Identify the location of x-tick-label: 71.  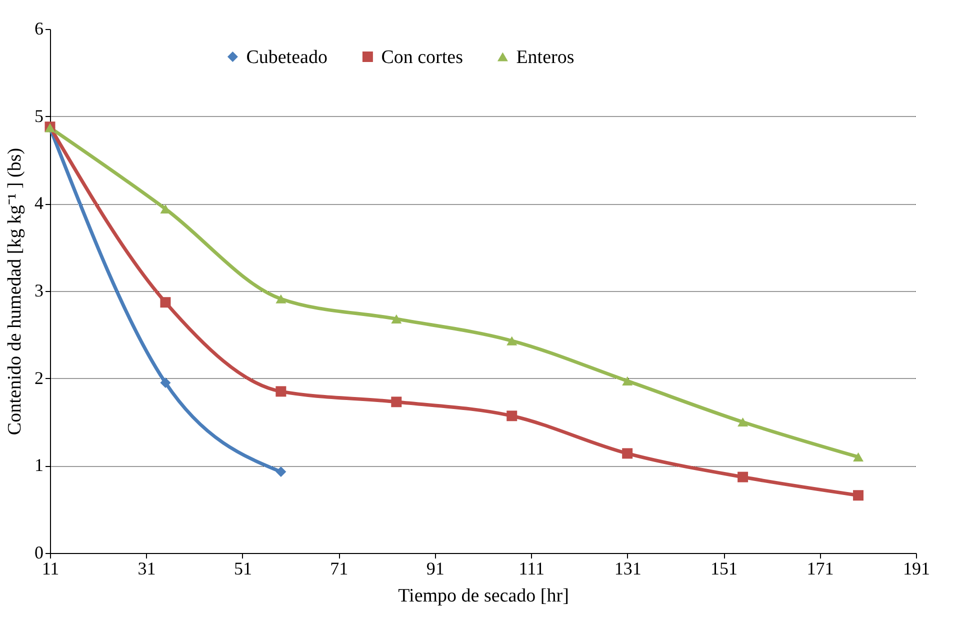
(339, 568).